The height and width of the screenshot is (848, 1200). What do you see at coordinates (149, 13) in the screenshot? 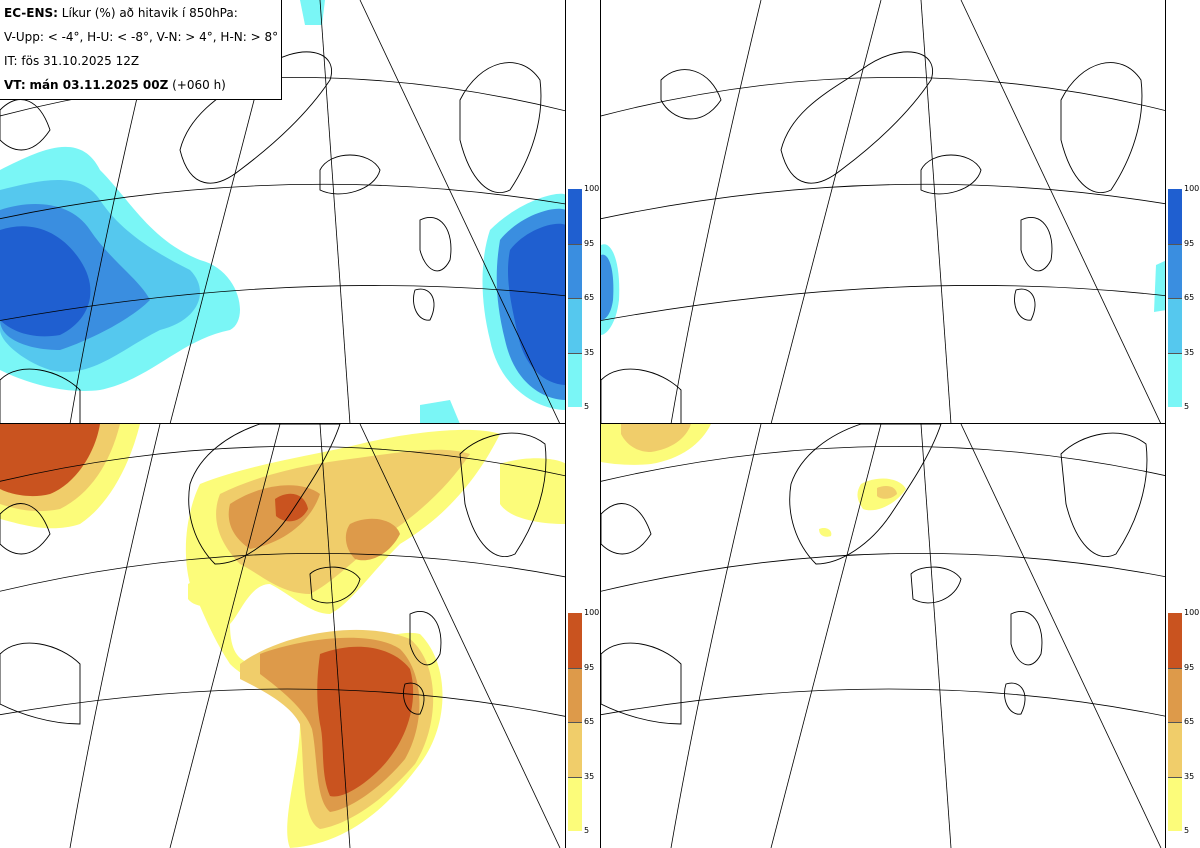
I see `header-title: Líkur (%) að hitavik í 850hPa:` at bounding box center [149, 13].